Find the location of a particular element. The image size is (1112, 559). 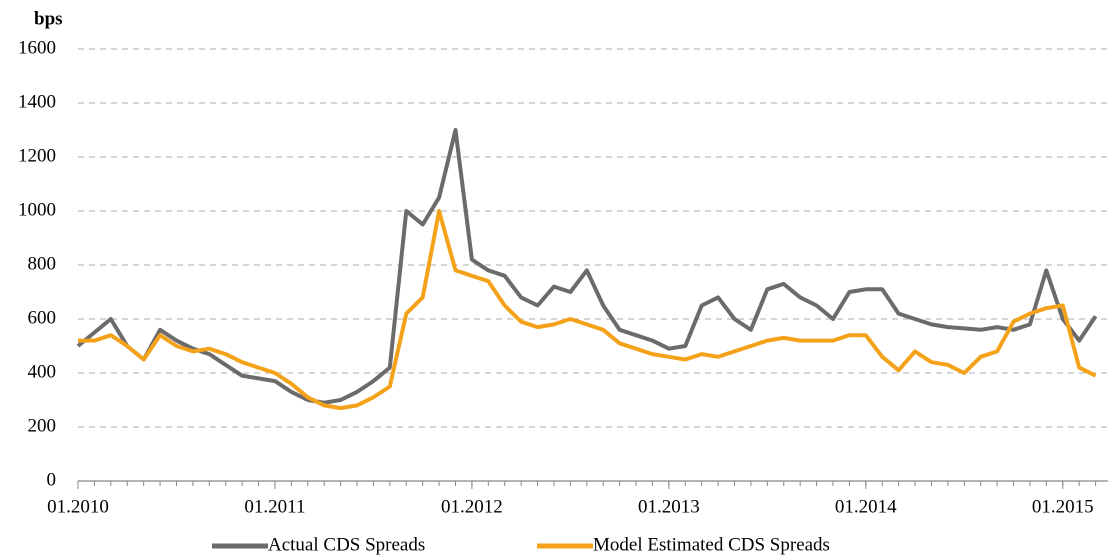

x-tick-label: 01.2014 is located at coordinates (866, 506).